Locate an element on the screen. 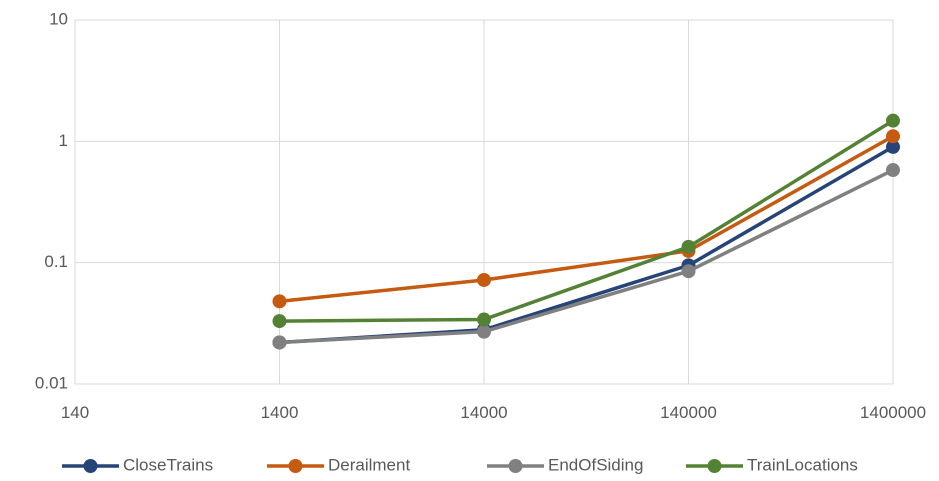 The image size is (939, 481). x-axis-tick-labels: 140 1400 14000 140000 1400000 is located at coordinates (493, 412).